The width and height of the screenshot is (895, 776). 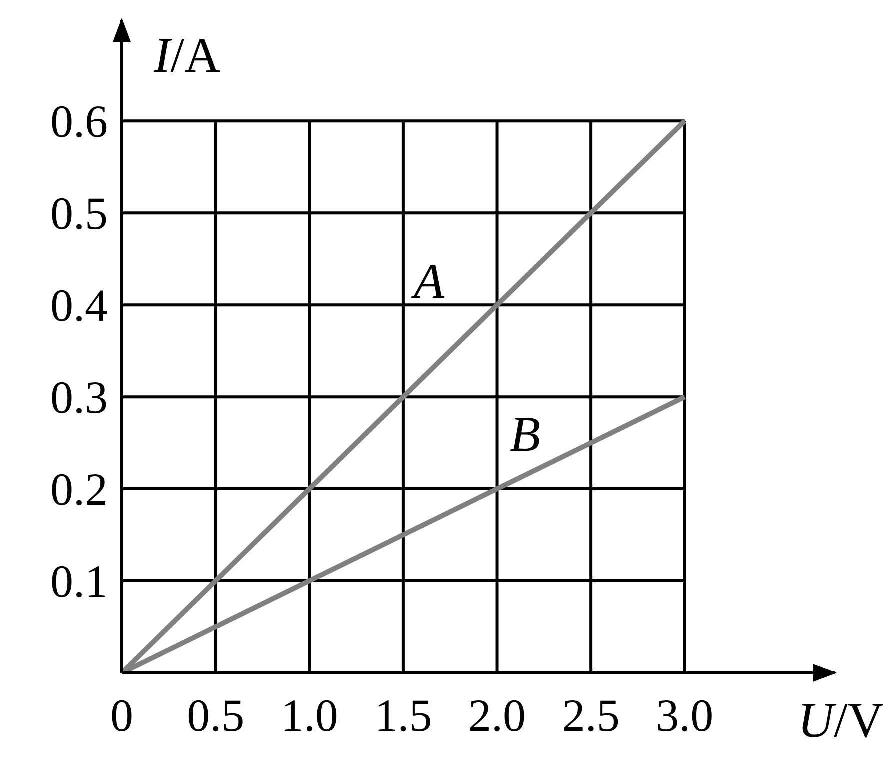 What do you see at coordinates (525, 434) in the screenshot?
I see `series-label: B` at bounding box center [525, 434].